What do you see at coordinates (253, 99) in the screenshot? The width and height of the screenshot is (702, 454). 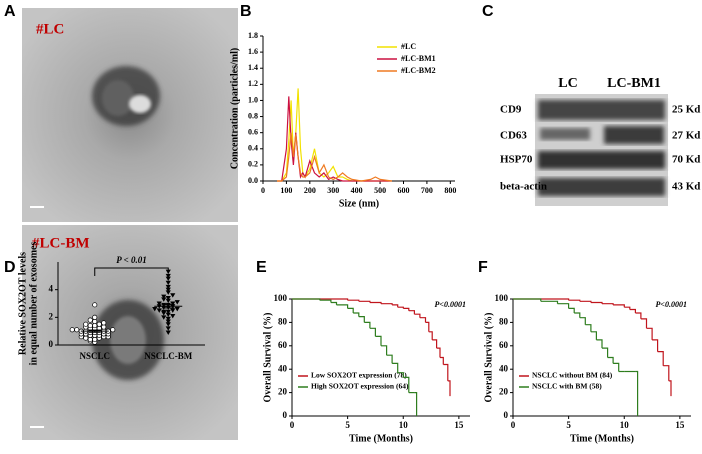 I see `y-tick-label: 1.0` at bounding box center [253, 99].